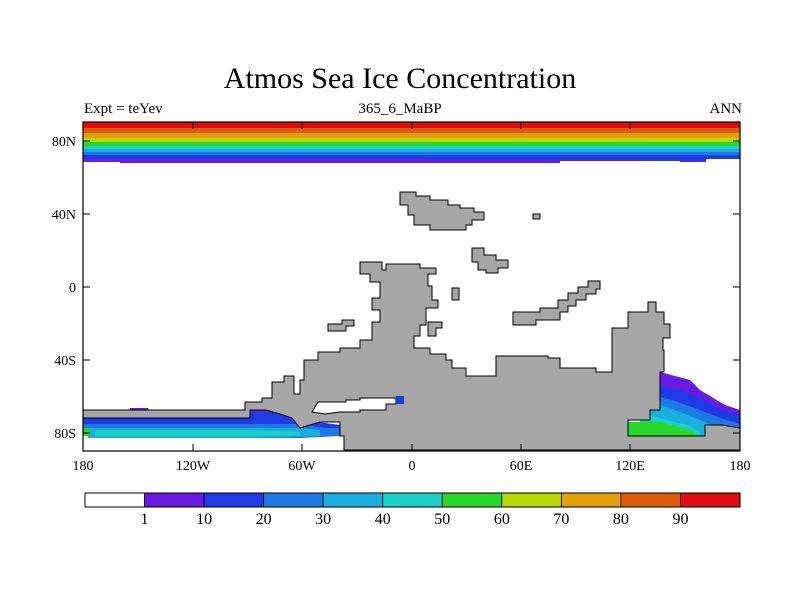 The height and width of the screenshot is (600, 800). What do you see at coordinates (415, 519) in the screenshot?
I see `colorbar-labels: 1 10 20 30 40 50 60 70 80 90` at bounding box center [415, 519].